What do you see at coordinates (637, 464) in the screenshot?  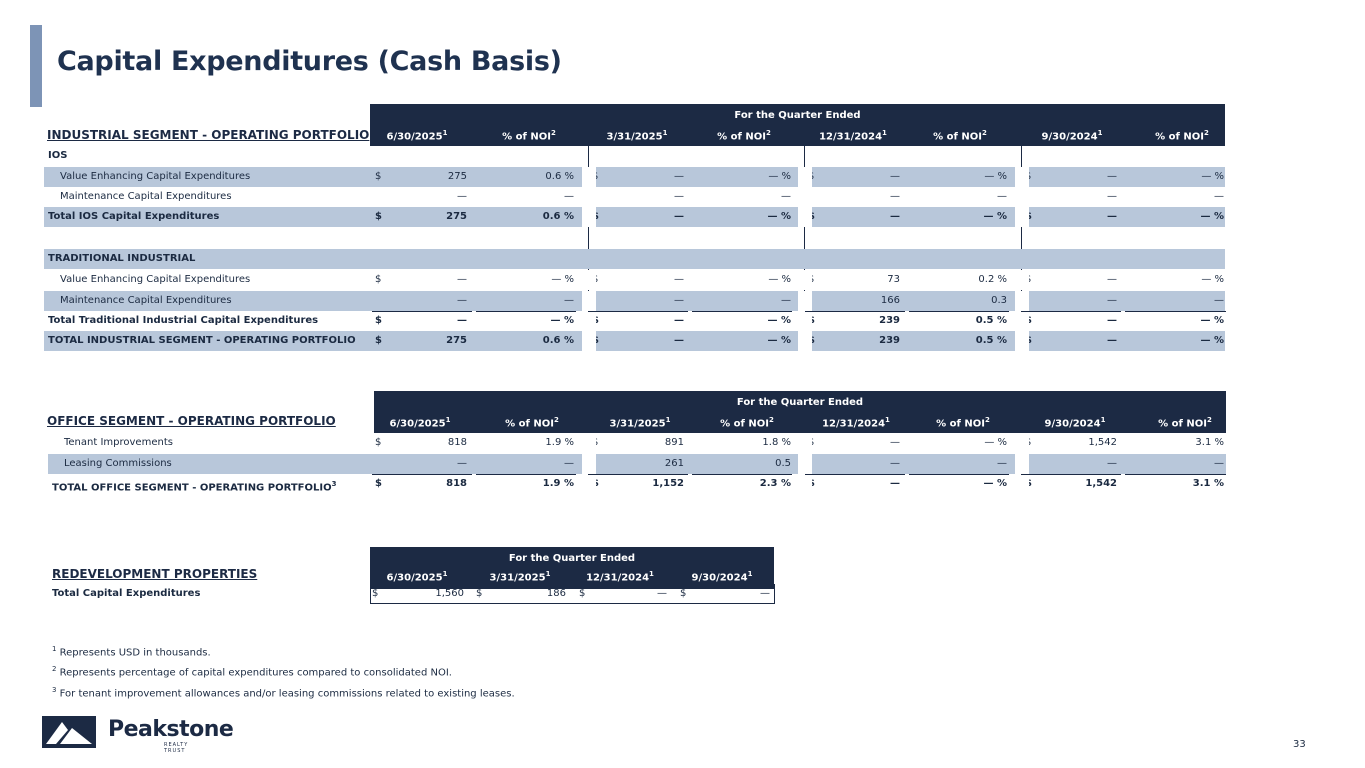 I see `table-row: Leasing Commissions — — 261 0.5 — — — —` at bounding box center [637, 464].